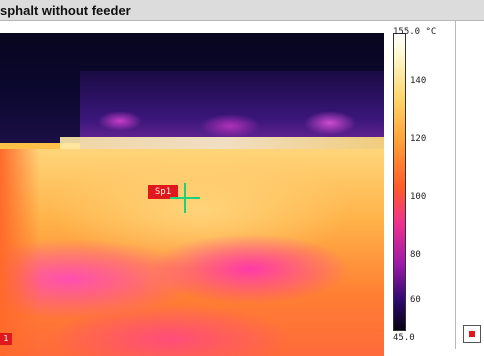 The image size is (484, 356). I want to click on scale-tick-label: 60, so click(415, 300).